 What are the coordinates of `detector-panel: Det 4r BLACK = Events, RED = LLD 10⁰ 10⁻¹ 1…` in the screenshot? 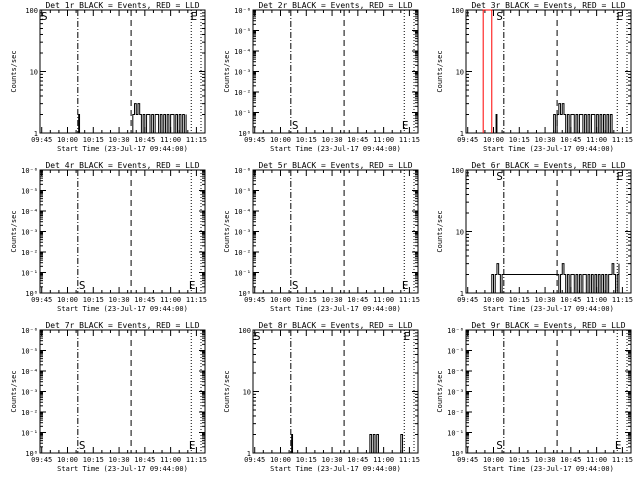 It's located at (108, 237).